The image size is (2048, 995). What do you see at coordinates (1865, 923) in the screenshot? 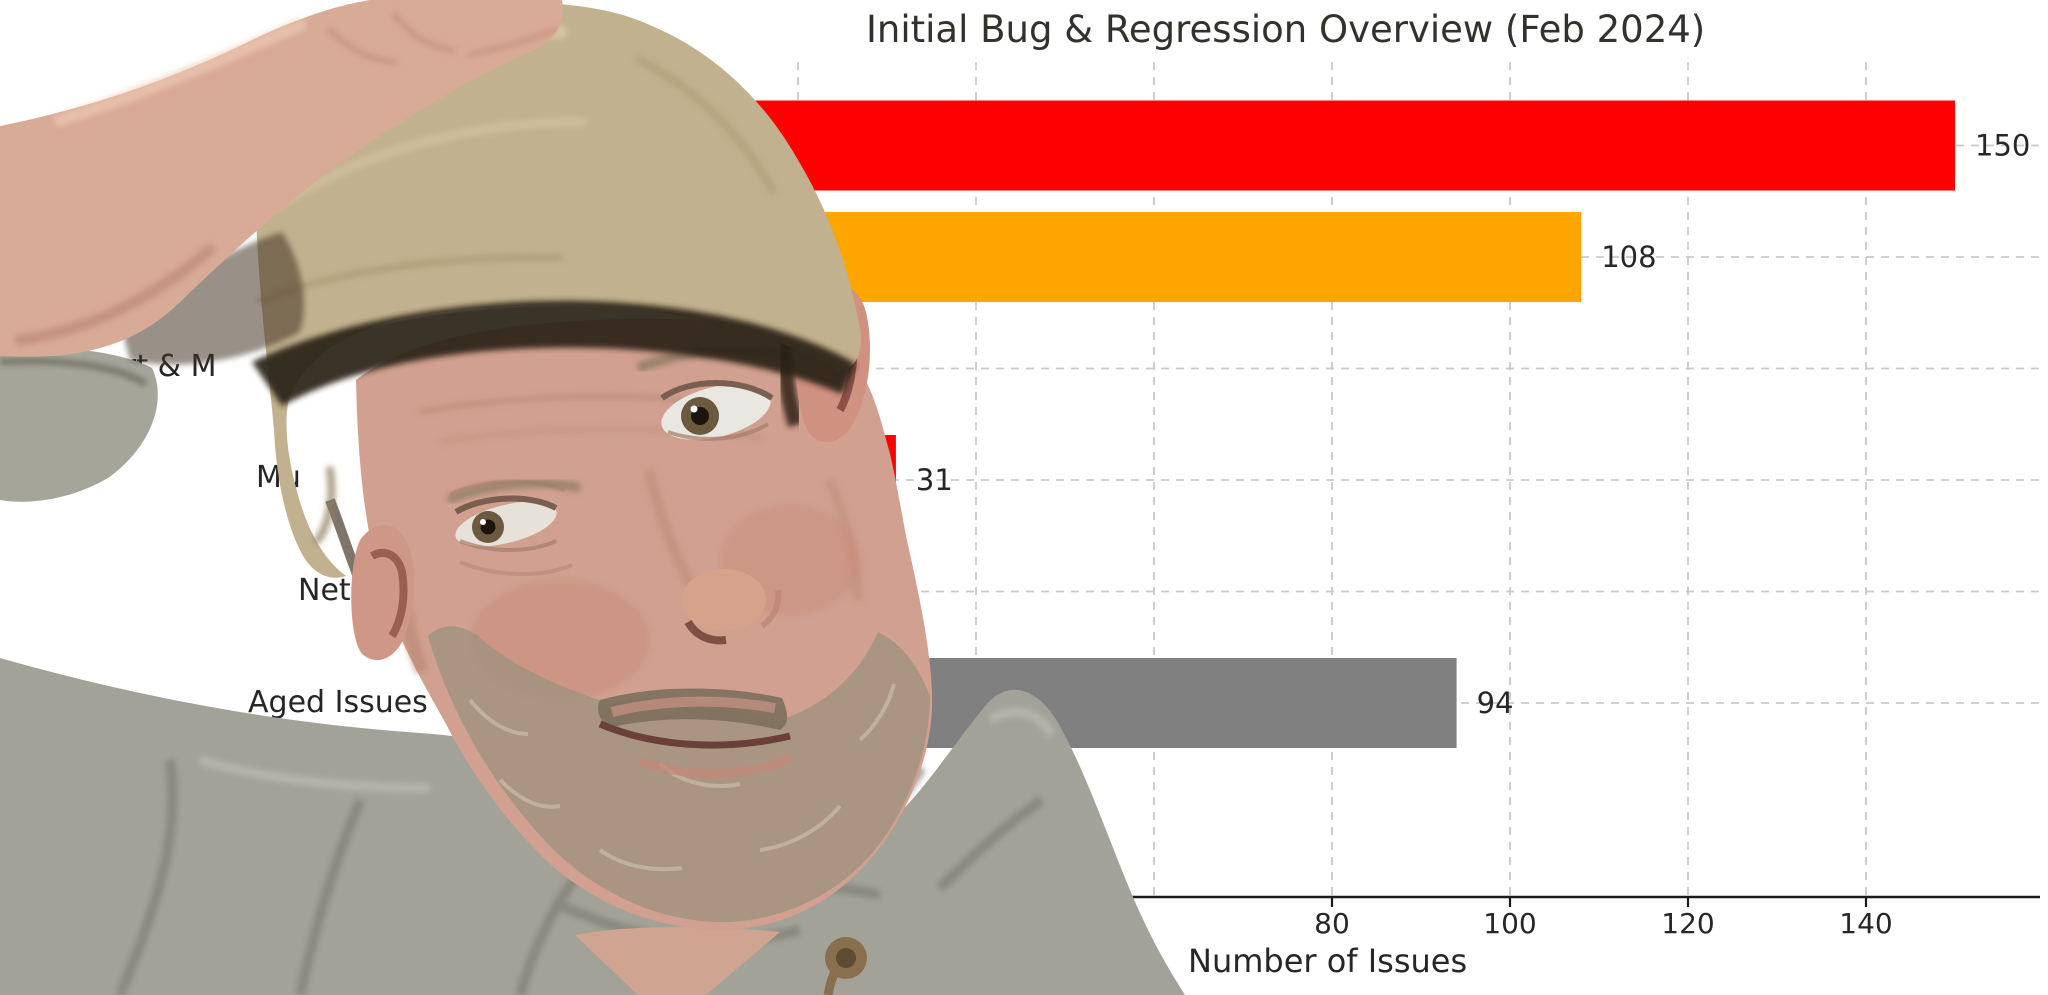
I see `x-tick-label: 140` at bounding box center [1865, 923].